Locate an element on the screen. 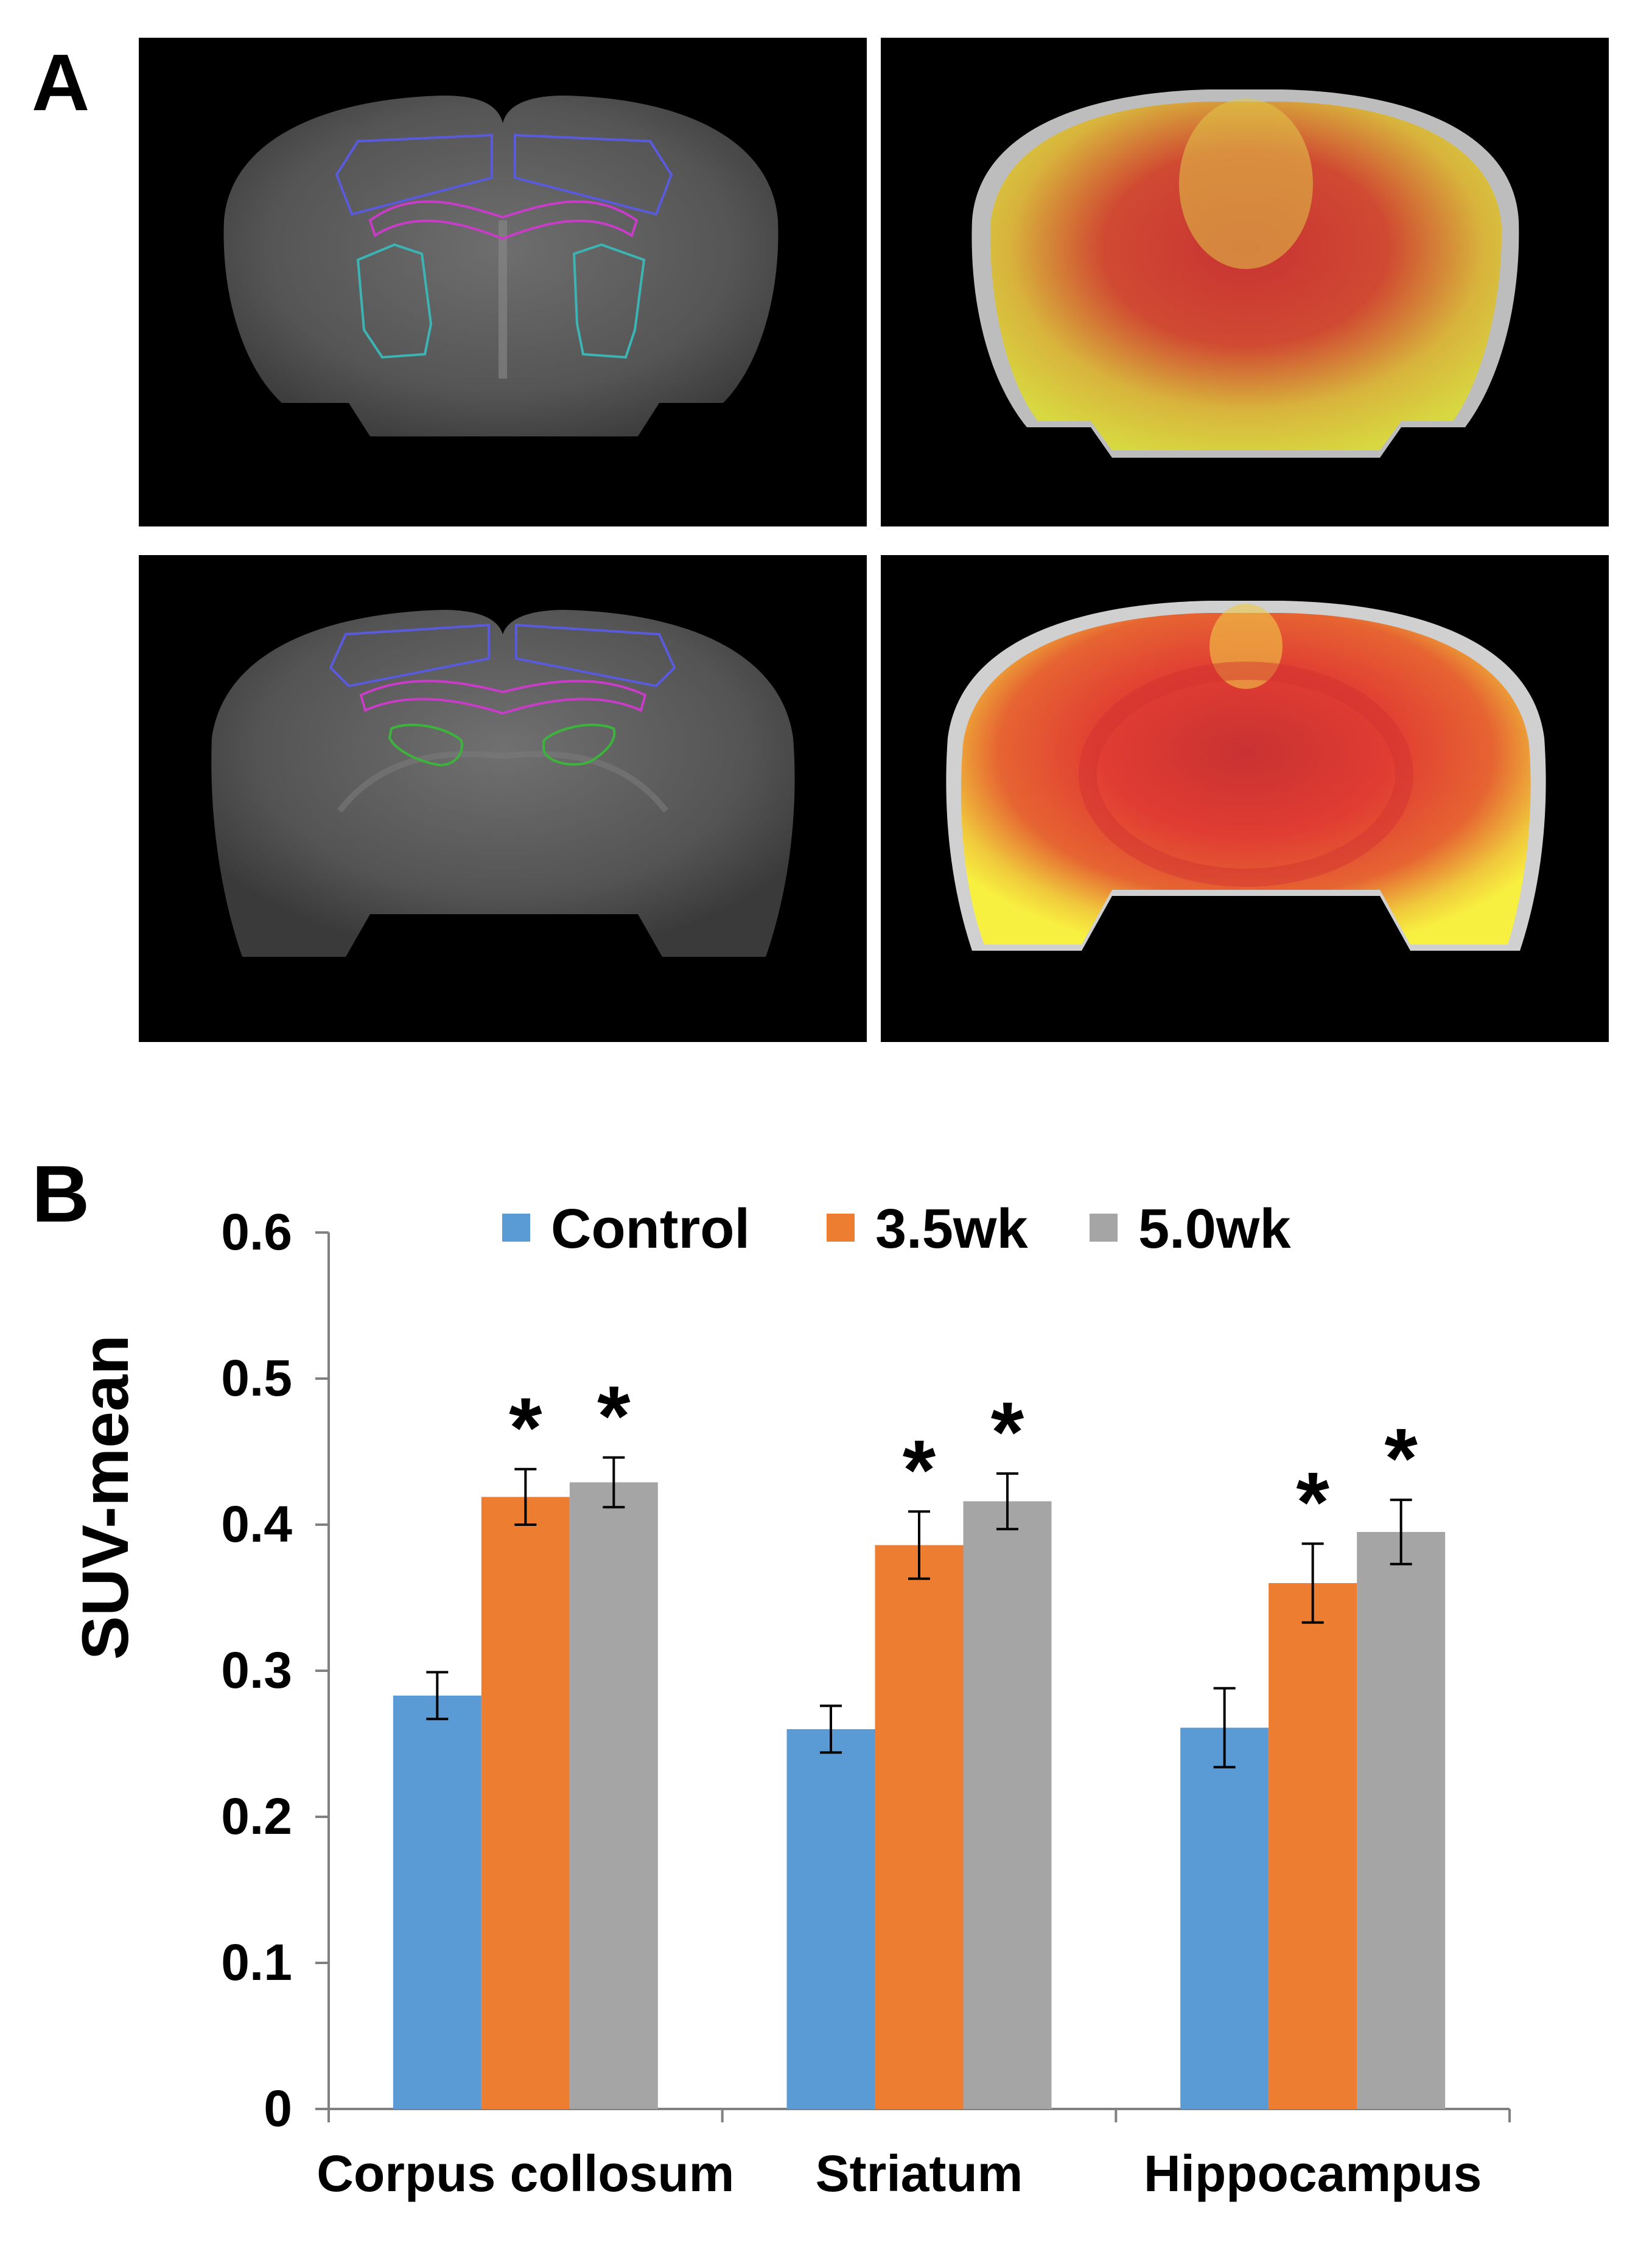  brain-inner-contour is located at coordinates (502, 781).